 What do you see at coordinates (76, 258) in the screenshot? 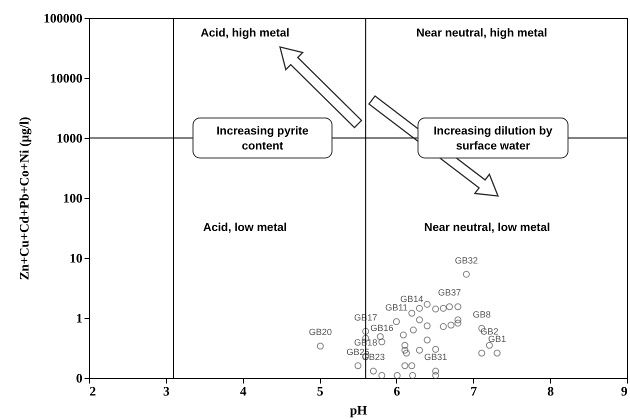
I see `y-tick-label: 10` at bounding box center [76, 258].